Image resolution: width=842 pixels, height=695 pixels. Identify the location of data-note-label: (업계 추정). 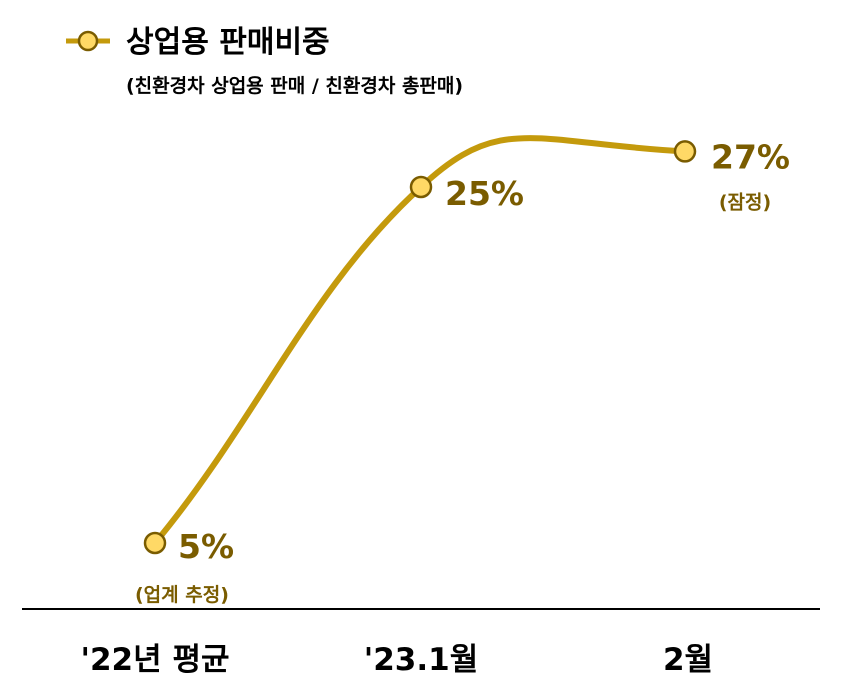
(182, 595).